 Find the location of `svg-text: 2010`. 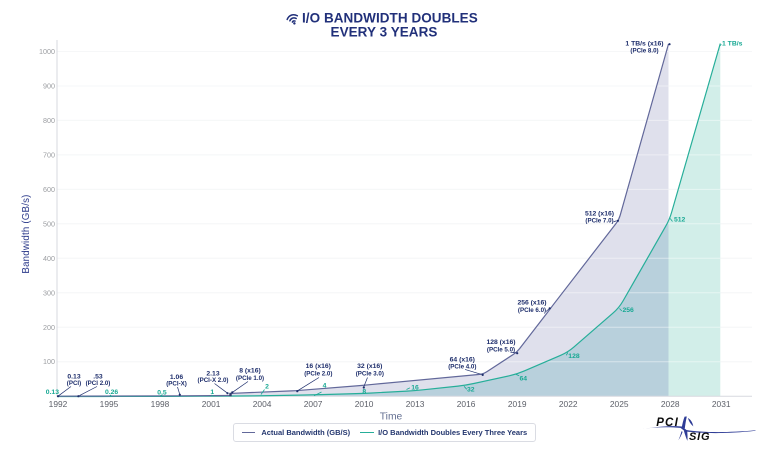

svg-text: 2010 is located at coordinates (364, 404).